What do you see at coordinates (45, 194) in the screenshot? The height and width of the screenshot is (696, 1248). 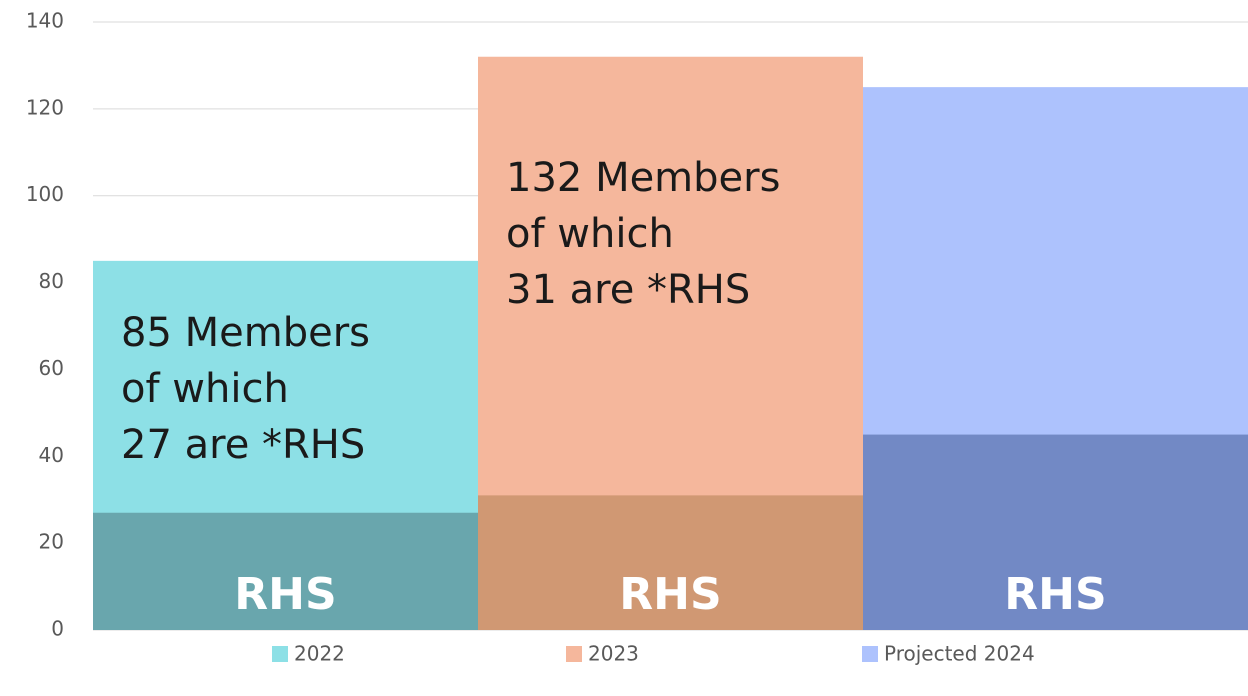 I see `y-tick-label: 100` at bounding box center [45, 194].